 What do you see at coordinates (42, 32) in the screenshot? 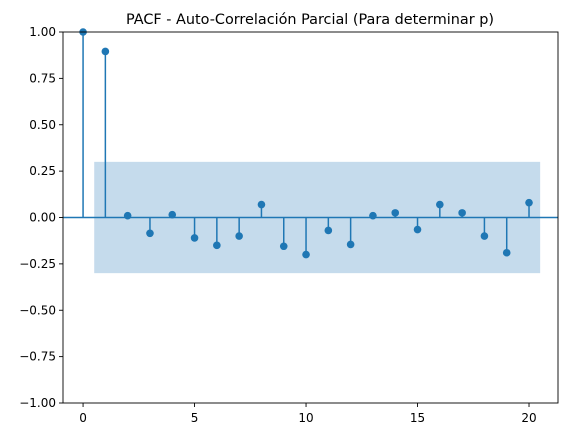
I see `y-tick-label: 1.00` at bounding box center [42, 32].